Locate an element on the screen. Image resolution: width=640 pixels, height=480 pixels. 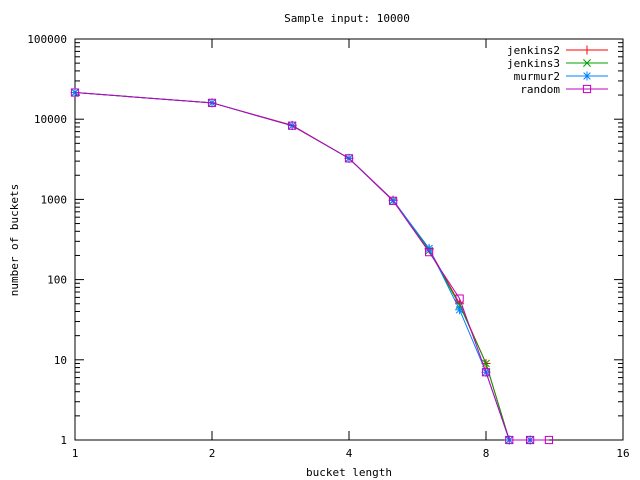
legend-entry-murmur2: murmur2 is located at coordinates (561, 76).